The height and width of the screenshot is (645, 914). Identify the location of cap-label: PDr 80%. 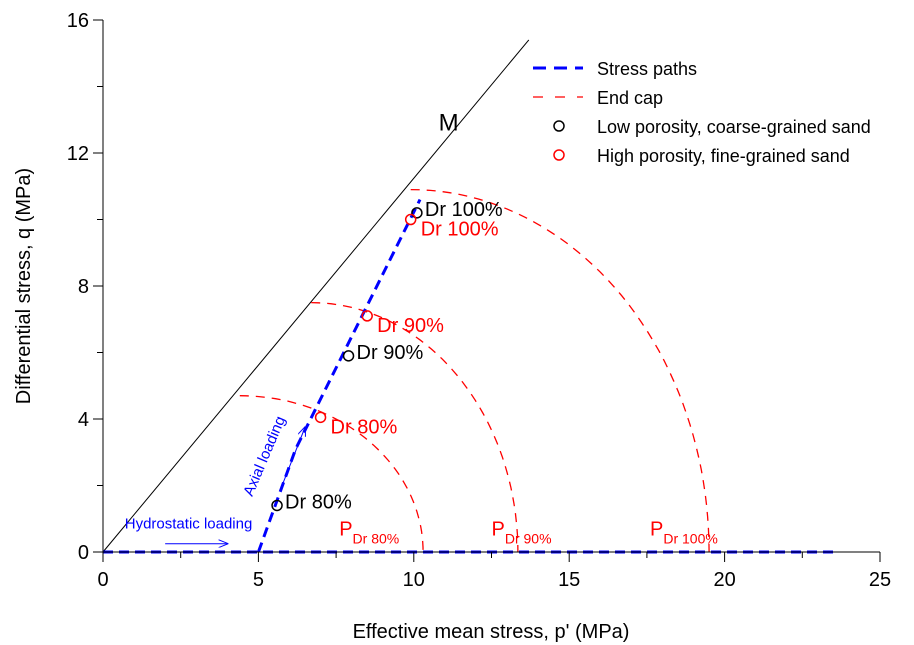
(369, 532).